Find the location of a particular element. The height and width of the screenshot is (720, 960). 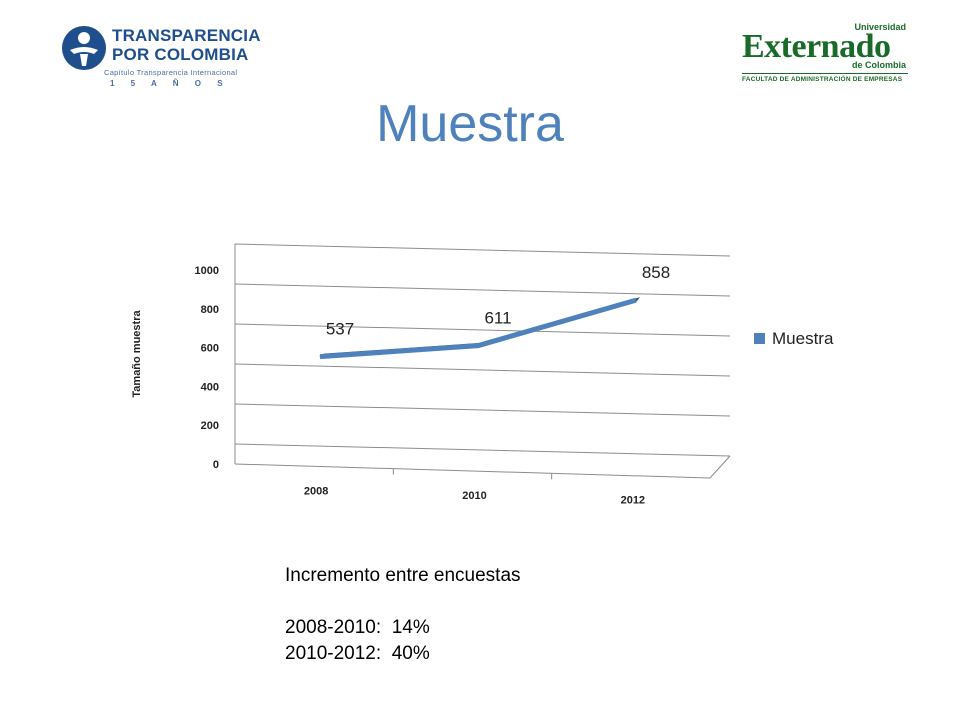

externado-logo-top: Universidad is located at coordinates (880, 27).